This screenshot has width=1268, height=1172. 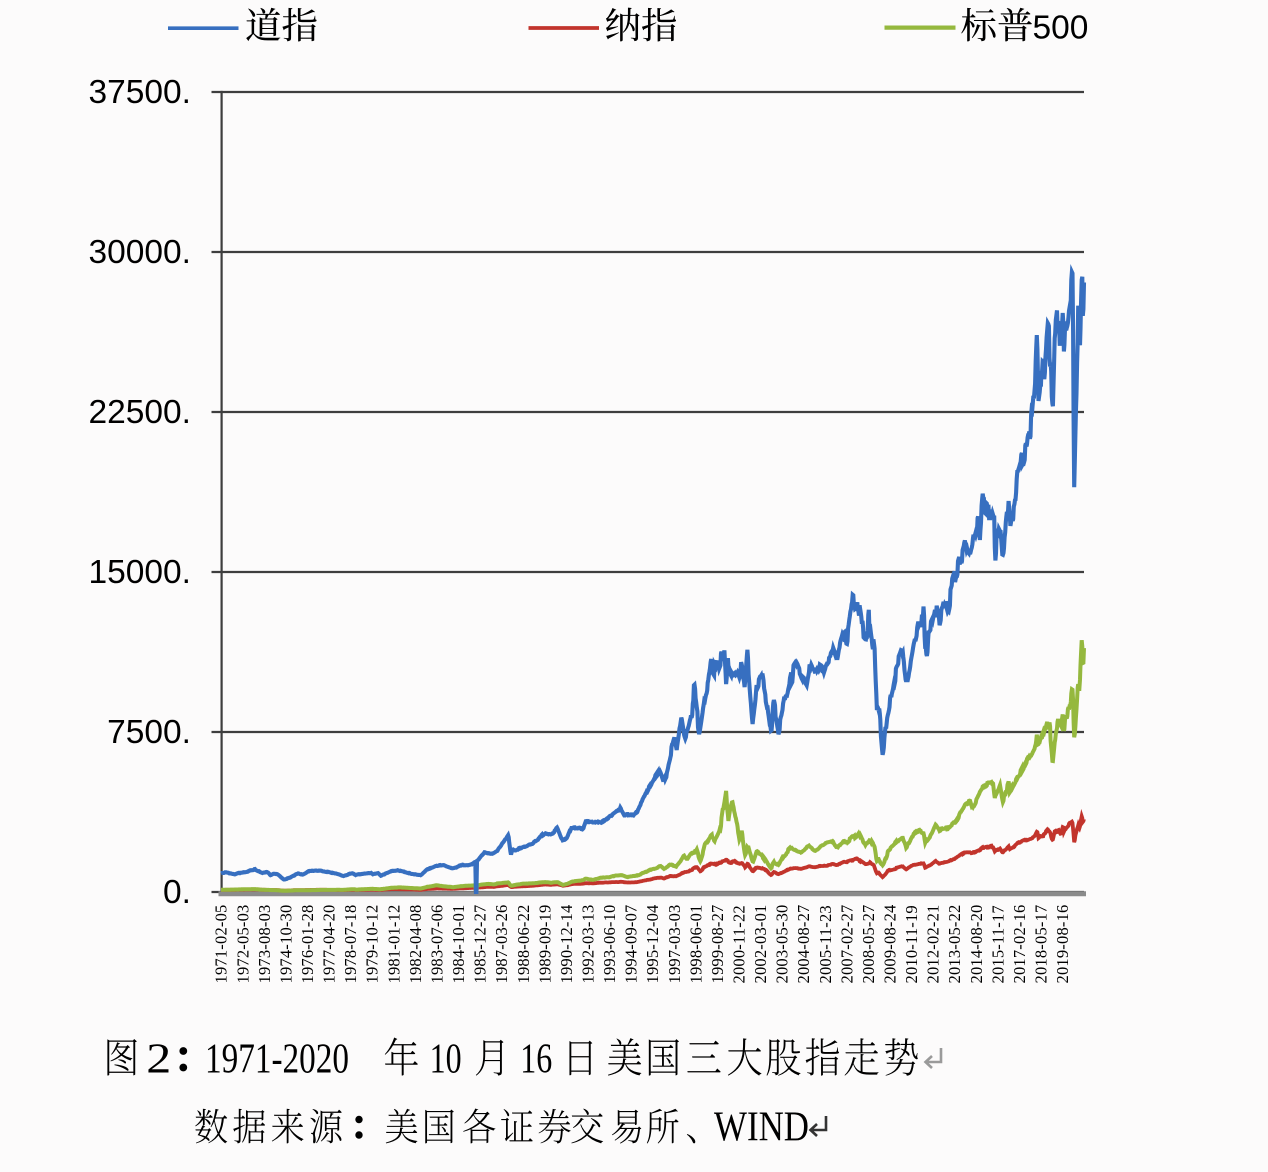 I want to click on svg-text: 1981-01-12, so click(x=393, y=944).